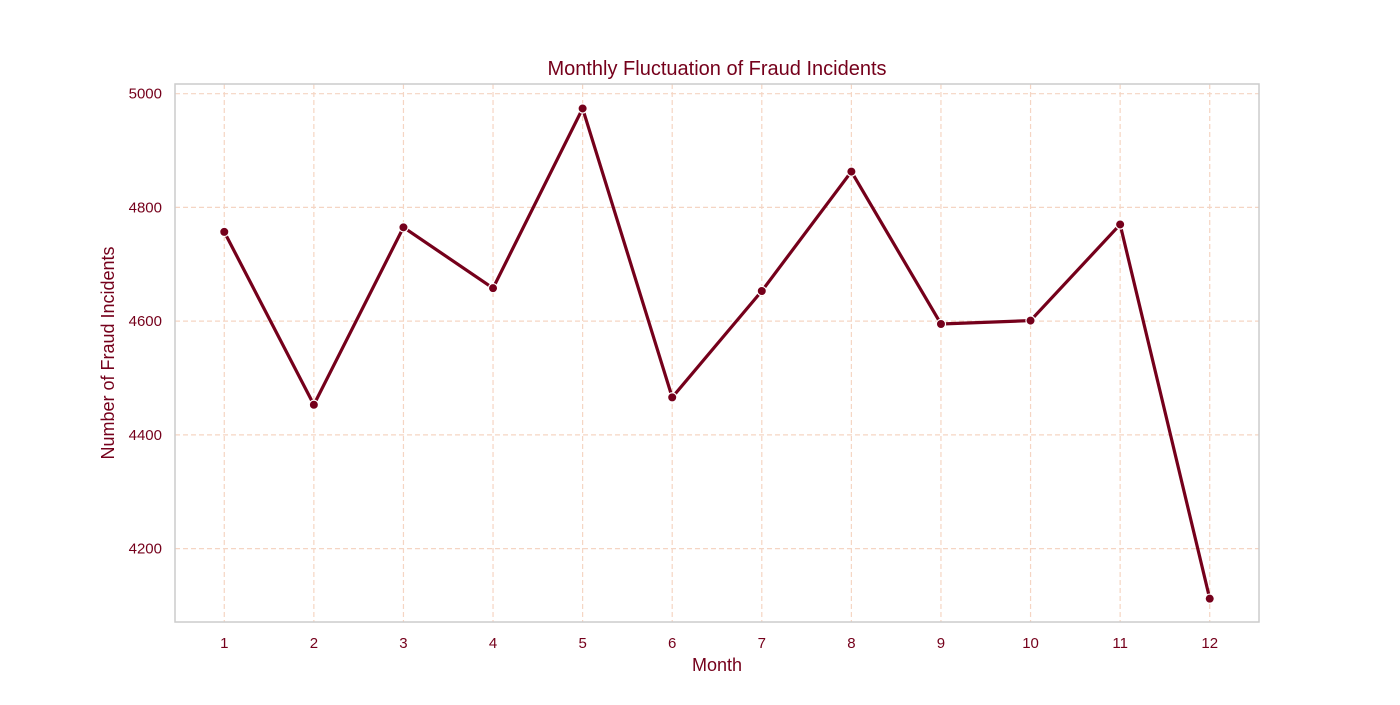  I want to click on chart-title: Monthly Fluctuation of Fraud Incidents, so click(716, 69).